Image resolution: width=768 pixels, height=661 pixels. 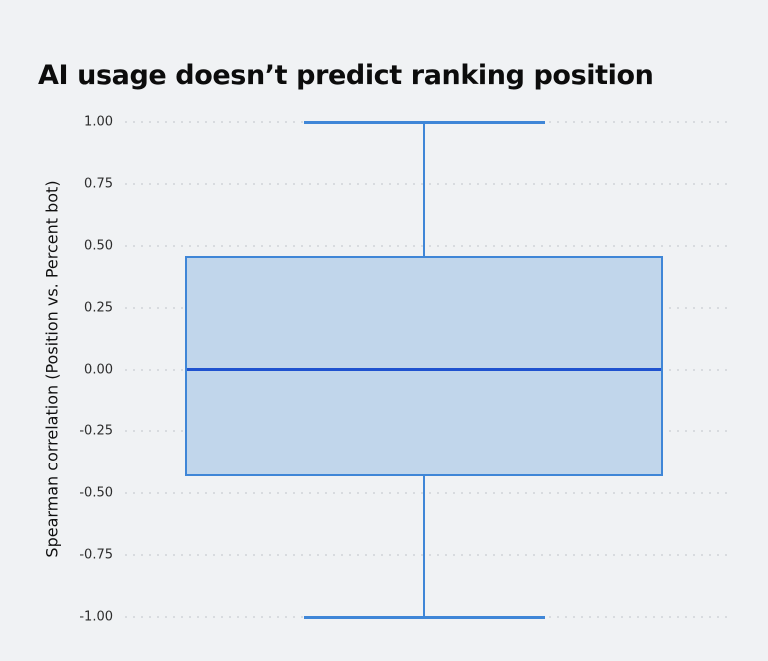 What do you see at coordinates (56, 370) in the screenshot?
I see `y-axis-tick-labels: 1.00 0.75 0.50 0.25 0.00 -0.25 -0.50 -0.75 -1.00` at bounding box center [56, 370].